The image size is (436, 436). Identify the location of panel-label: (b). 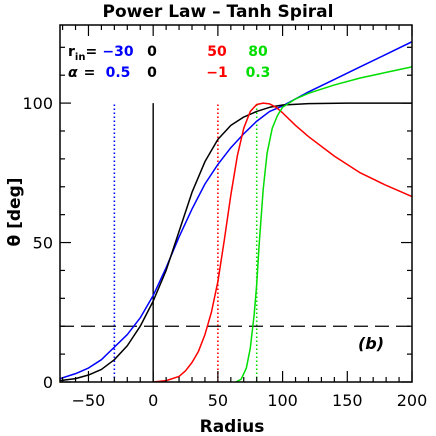
(371, 343).